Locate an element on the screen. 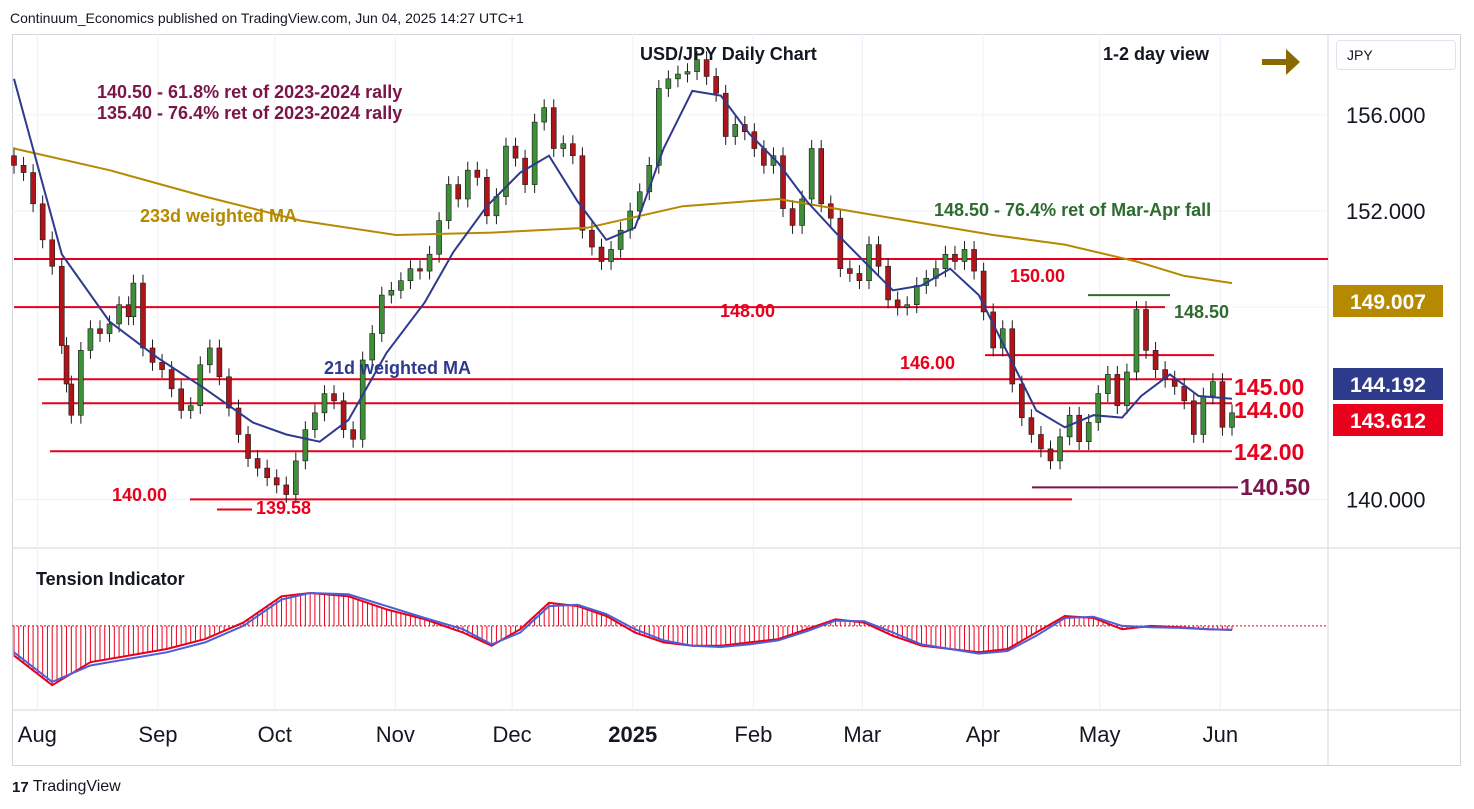 This screenshot has height=809, width=1474. badge-price is located at coordinates (1388, 420).